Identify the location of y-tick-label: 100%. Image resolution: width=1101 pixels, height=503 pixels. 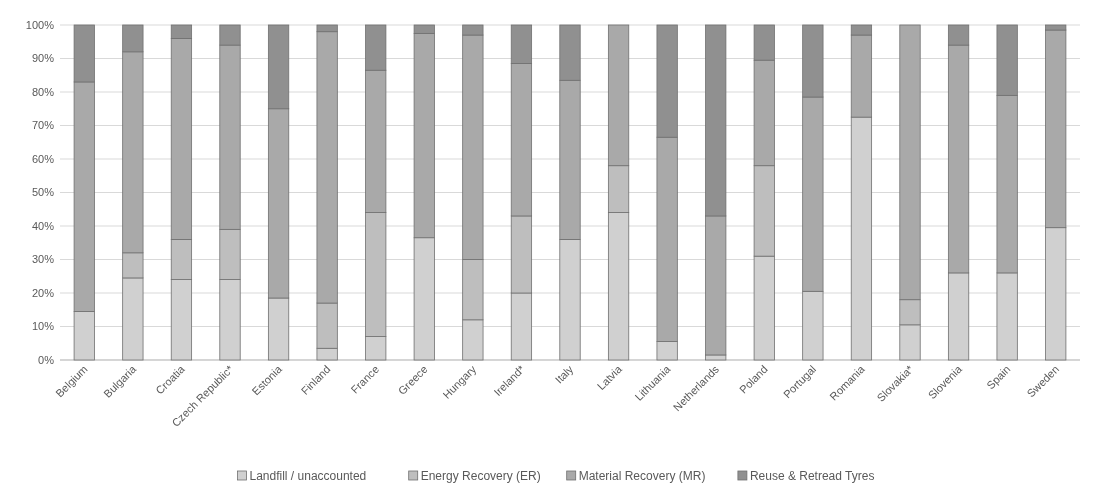
(40, 24).